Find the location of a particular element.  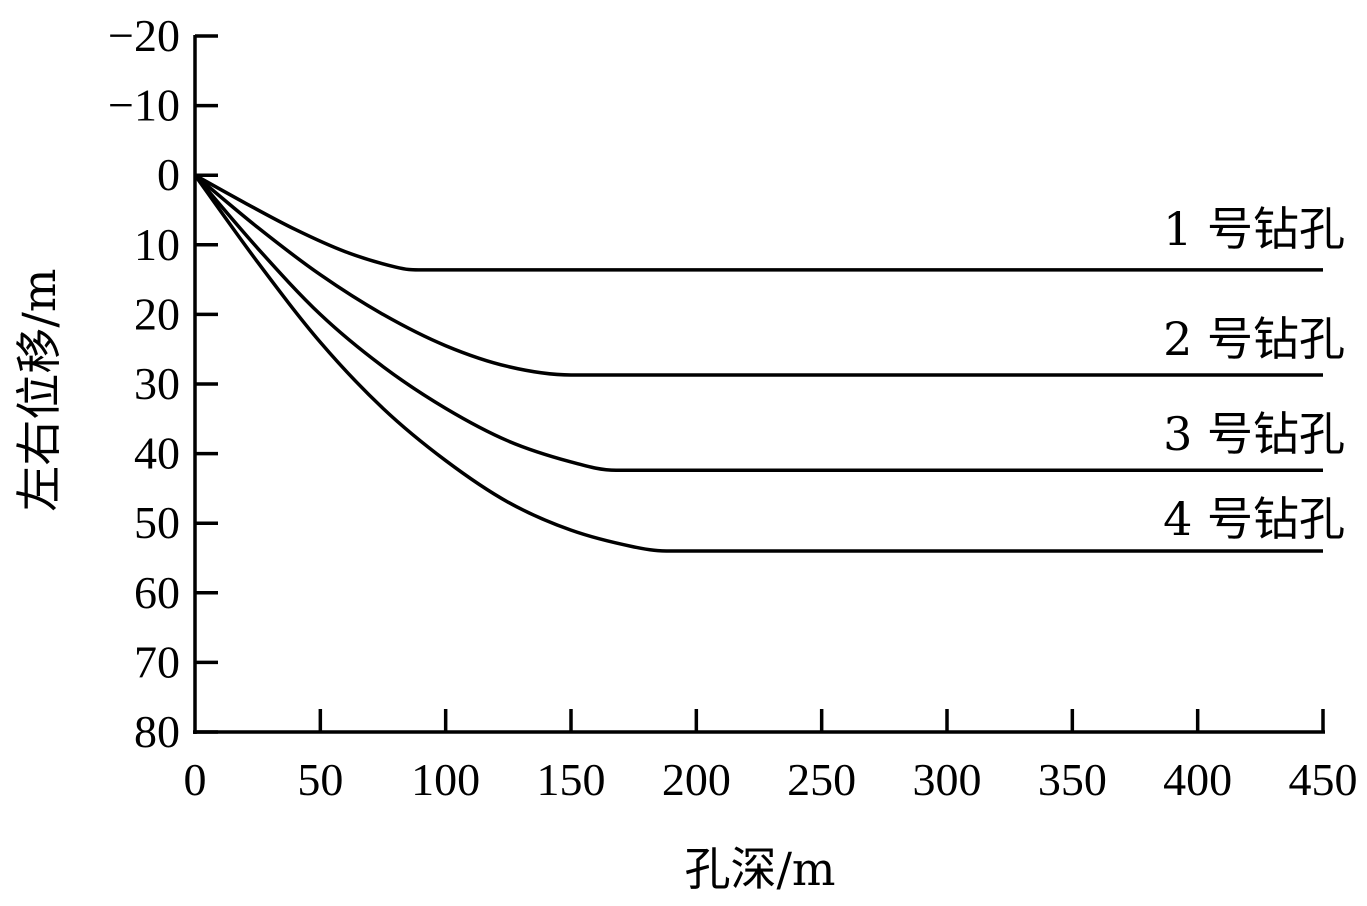

y-tick-label: 50 is located at coordinates (157, 522).